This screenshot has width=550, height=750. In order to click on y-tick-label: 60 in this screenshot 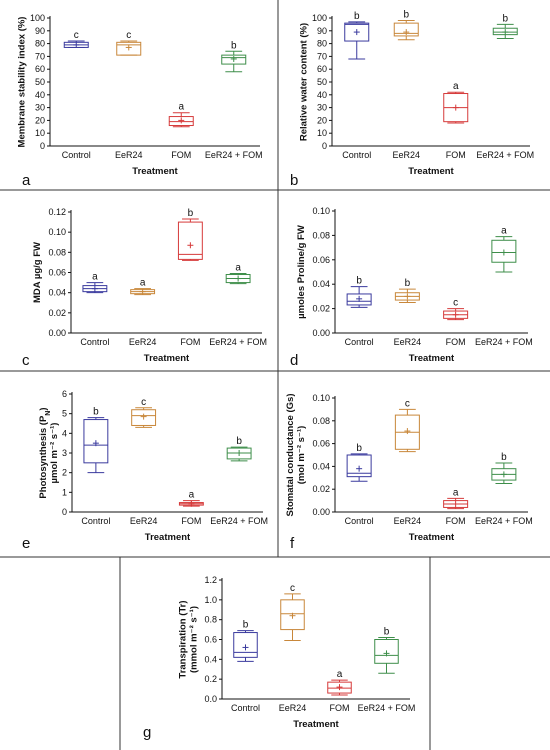, I will do `click(40, 69)`.